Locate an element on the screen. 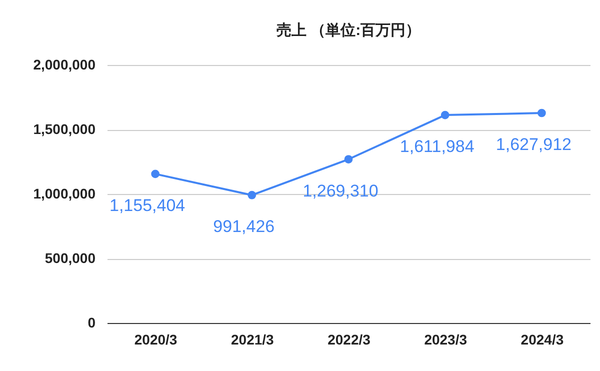  data-label: 1,611,984 is located at coordinates (437, 146).